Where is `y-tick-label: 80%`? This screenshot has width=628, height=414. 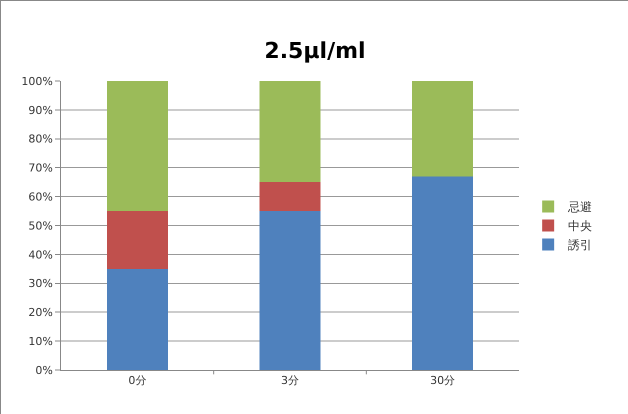
y-tick-label: 80% is located at coordinates (40, 139).